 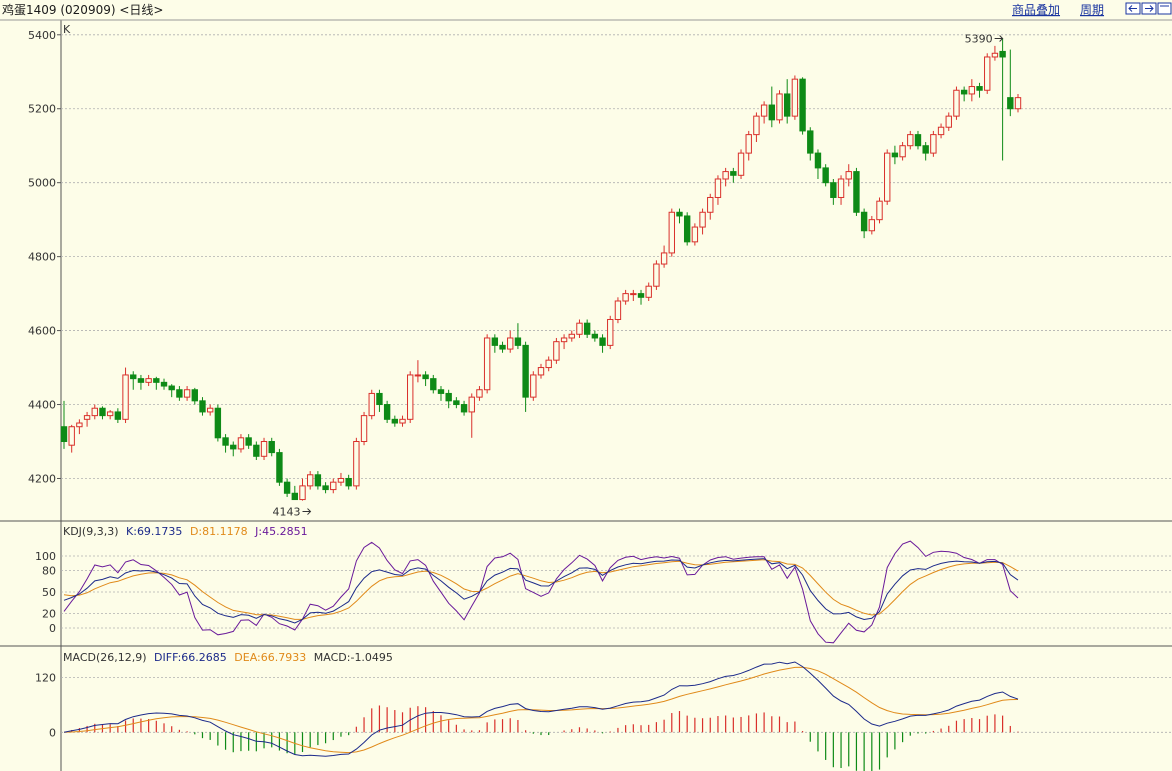 I want to click on y-tick-label: 4400, so click(x=42, y=405).